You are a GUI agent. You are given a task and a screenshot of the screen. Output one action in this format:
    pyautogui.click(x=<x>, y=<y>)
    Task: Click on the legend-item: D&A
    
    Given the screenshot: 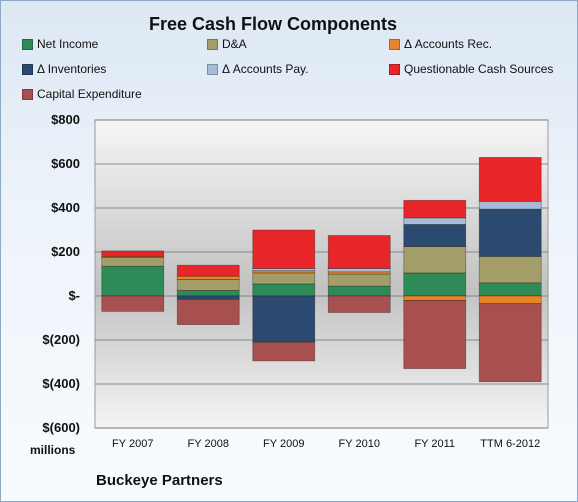 What is the action you would take?
    pyautogui.click(x=227, y=44)
    